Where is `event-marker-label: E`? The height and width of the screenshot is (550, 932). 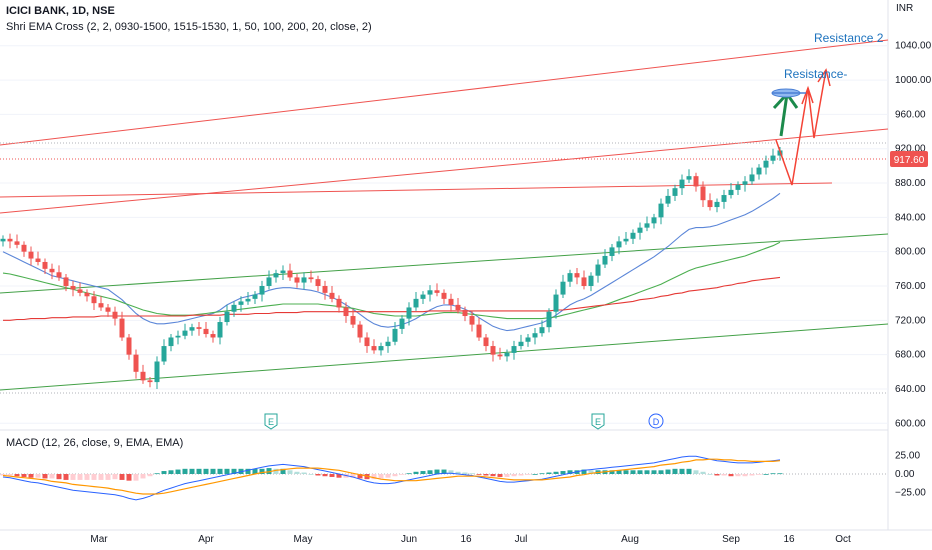
event-marker-label: E is located at coordinates (271, 422).